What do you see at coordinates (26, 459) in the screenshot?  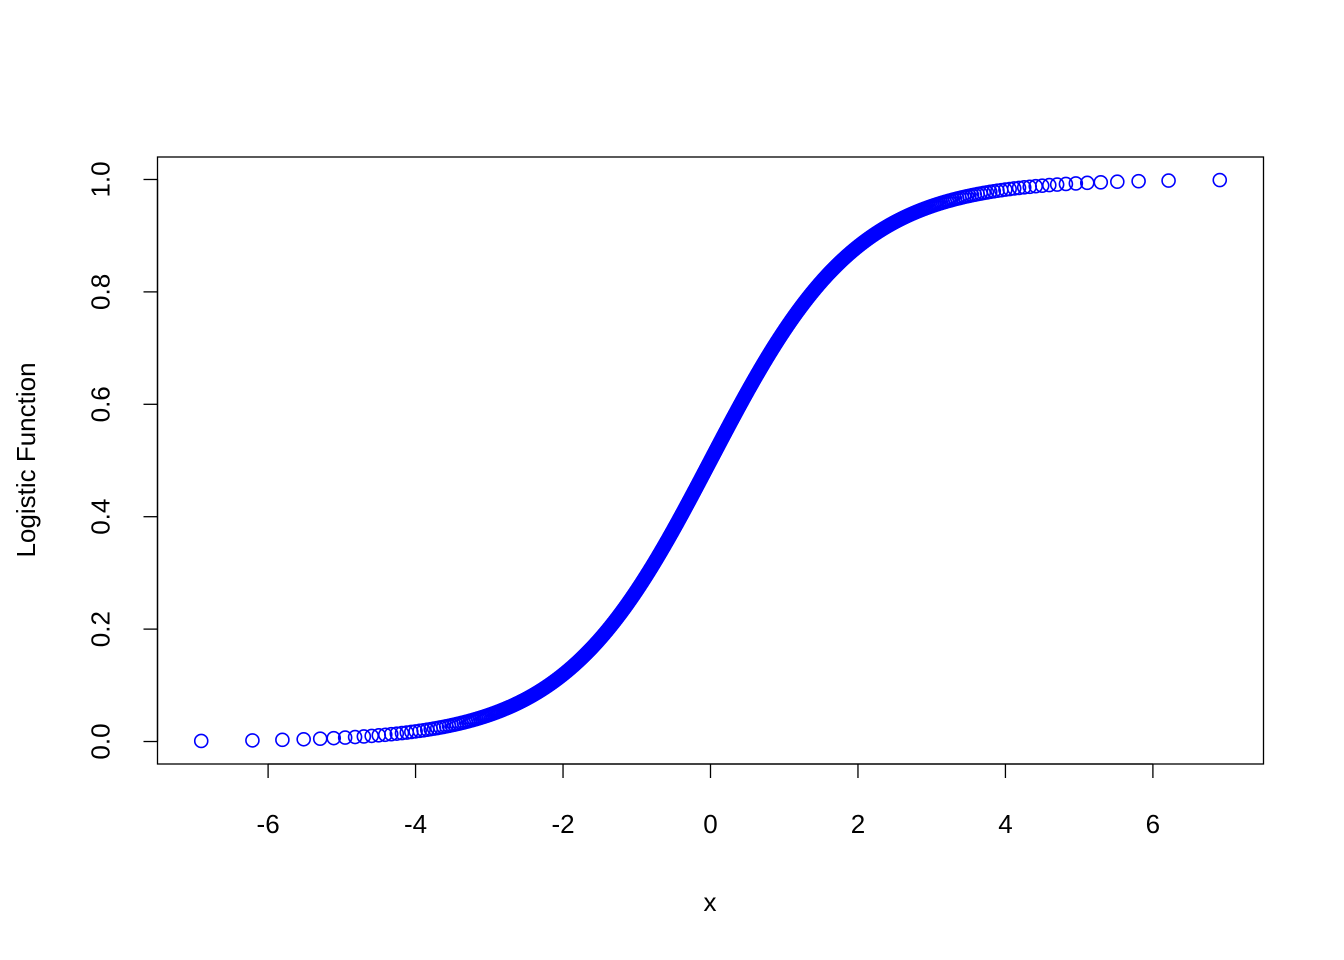 I see `y-axis-title: Logistic Function` at bounding box center [26, 459].